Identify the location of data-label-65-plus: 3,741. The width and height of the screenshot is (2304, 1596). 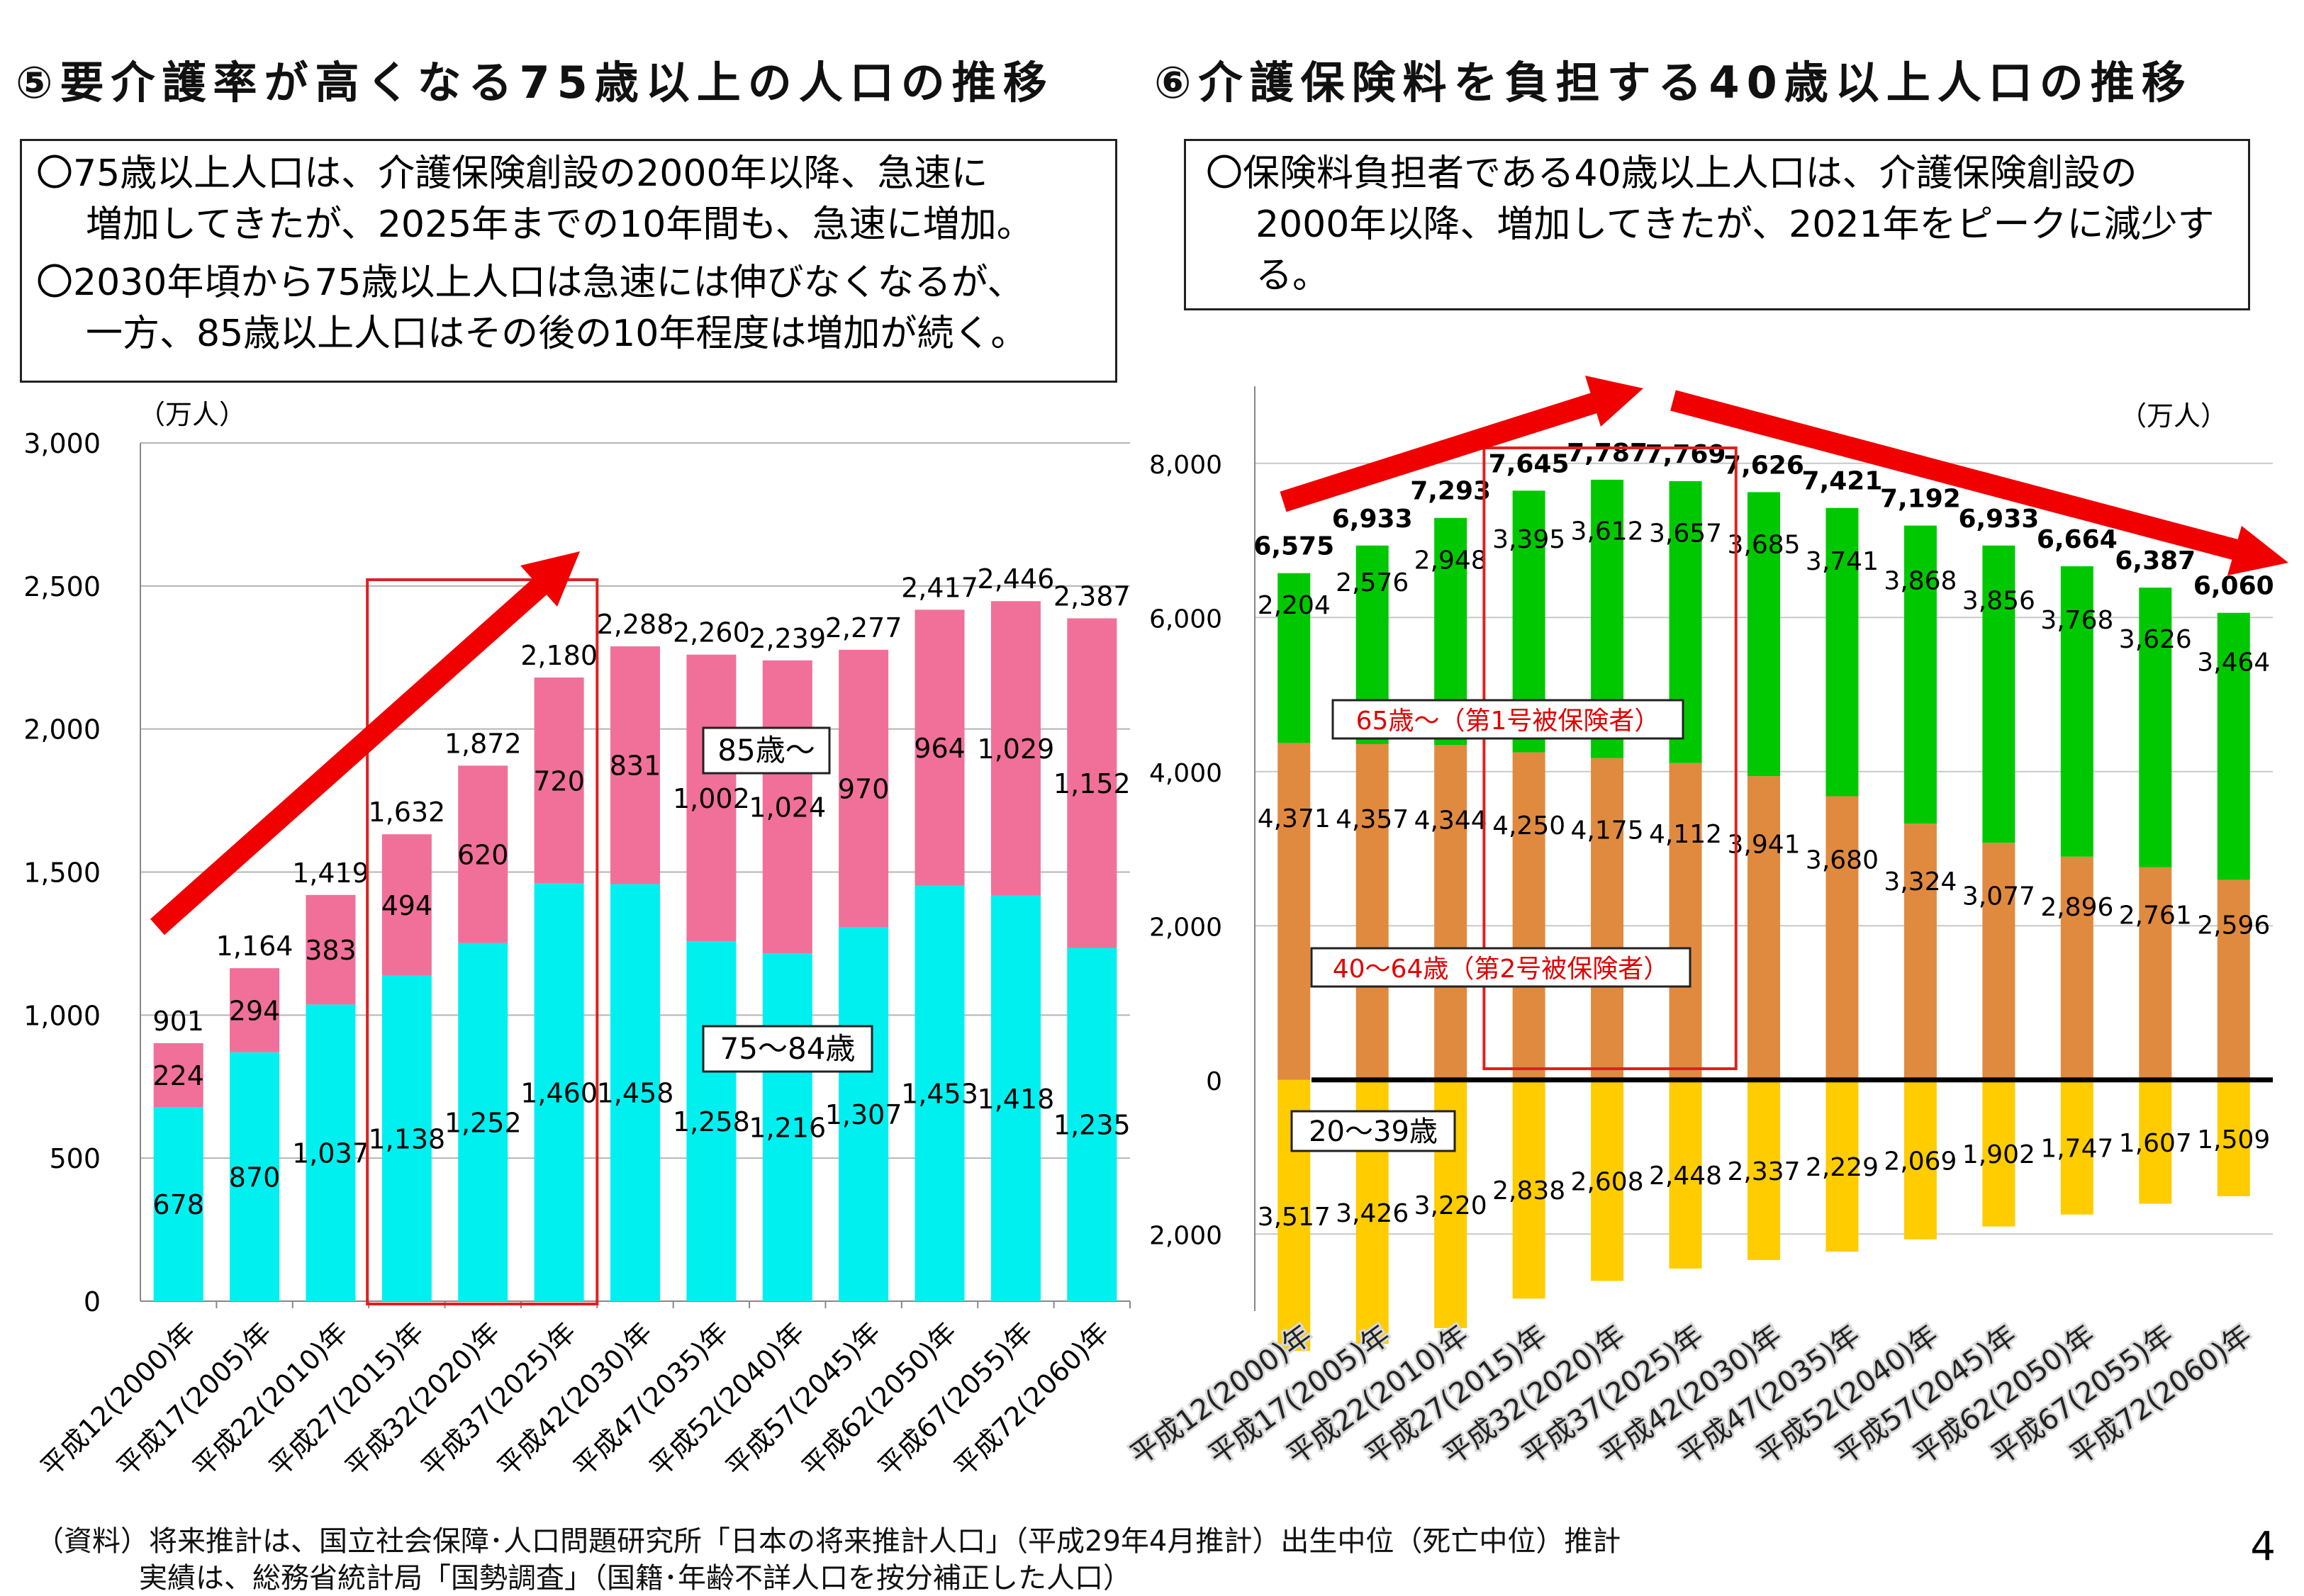
(1842, 561).